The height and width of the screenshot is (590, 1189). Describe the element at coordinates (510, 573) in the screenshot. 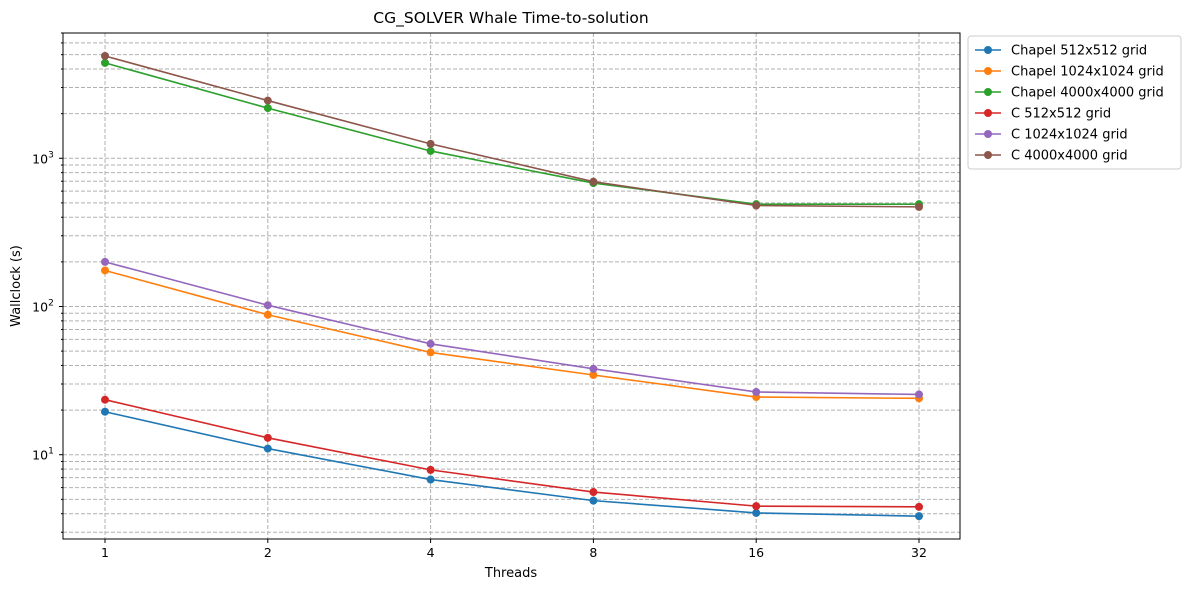

I see `x-axis-label: Threads` at that location.